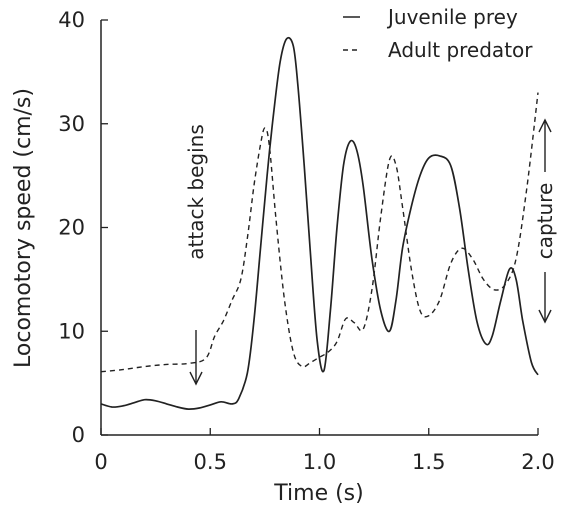 This screenshot has height=512, width=581. What do you see at coordinates (460, 50) in the screenshot?
I see `legend-label-adult-predator: Adult predator` at bounding box center [460, 50].